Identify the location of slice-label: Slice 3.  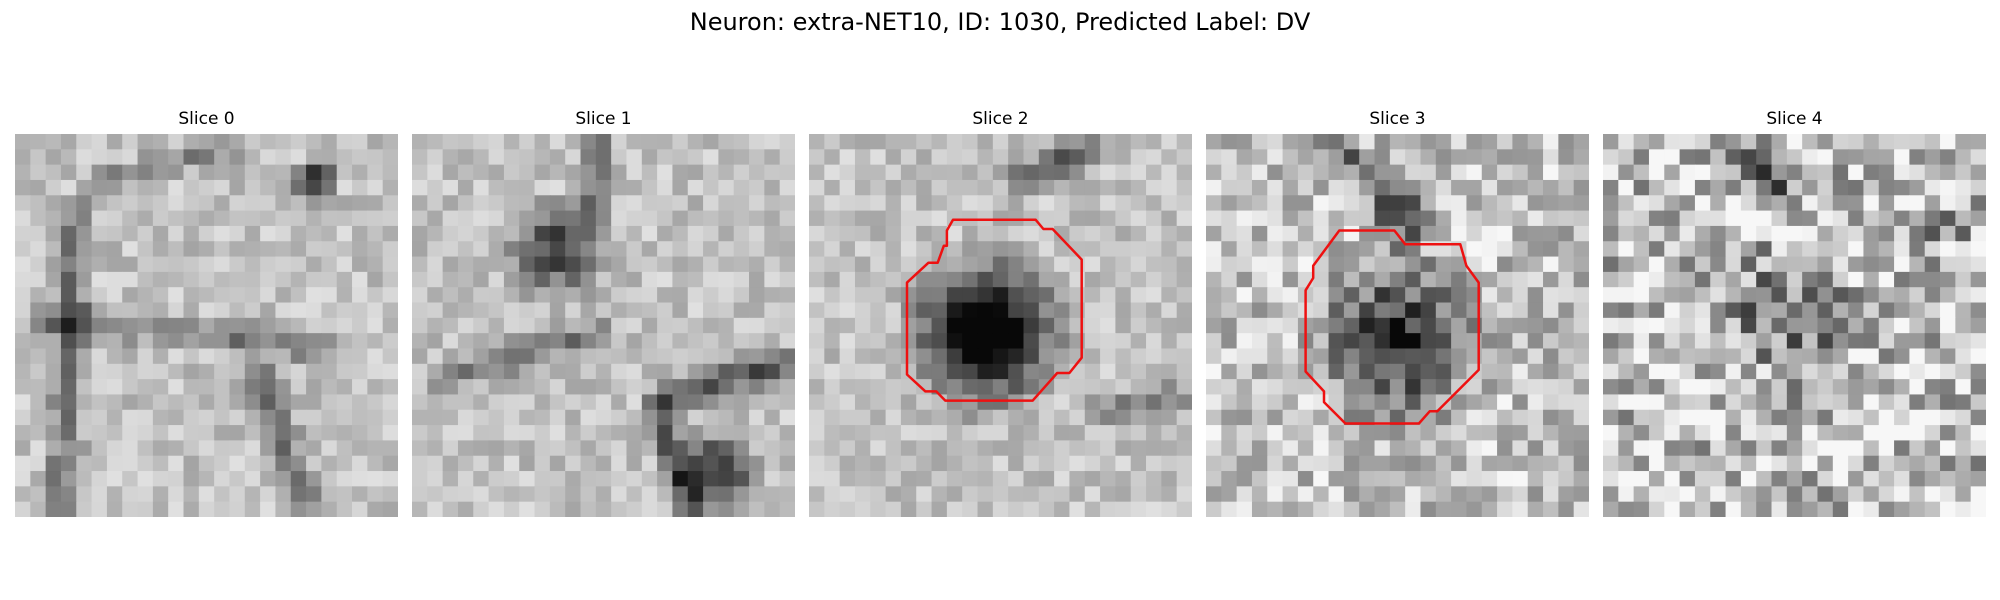
(1397, 119).